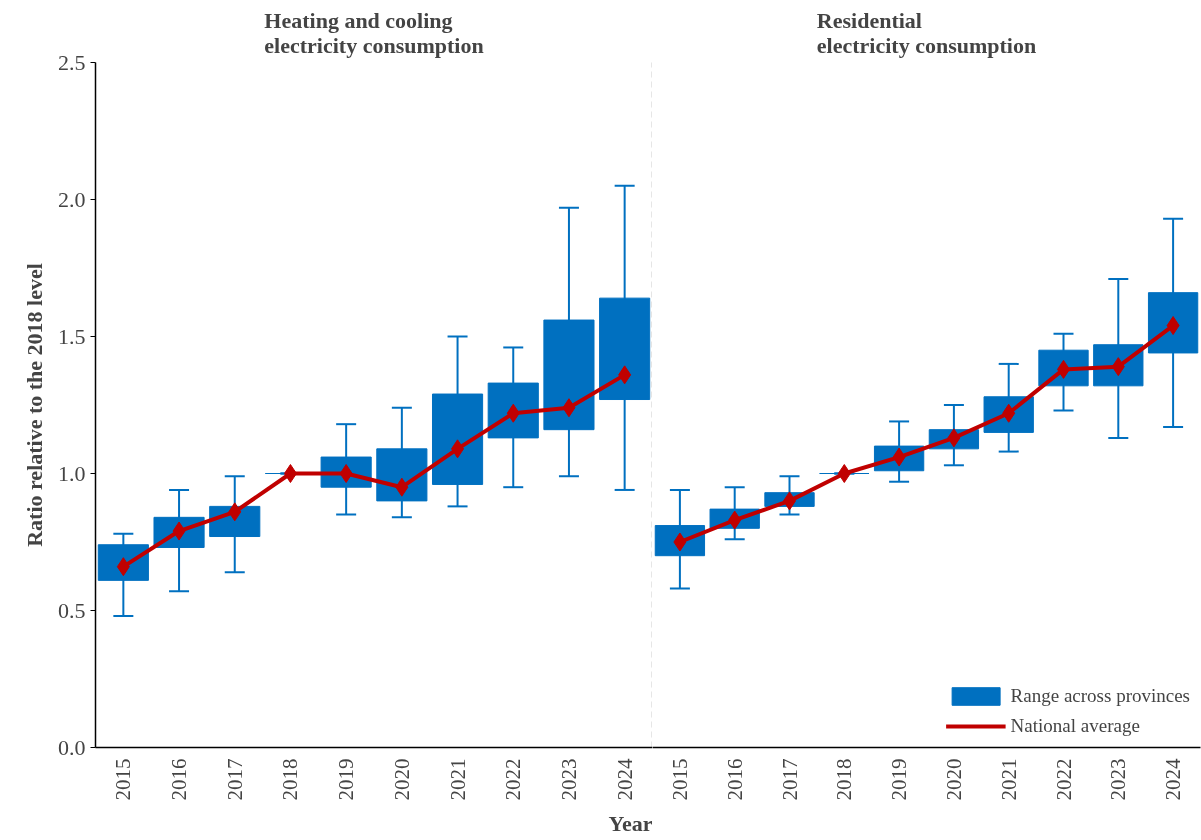  What do you see at coordinates (1100, 696) in the screenshot?
I see `legend-label: Range across provinces` at bounding box center [1100, 696].